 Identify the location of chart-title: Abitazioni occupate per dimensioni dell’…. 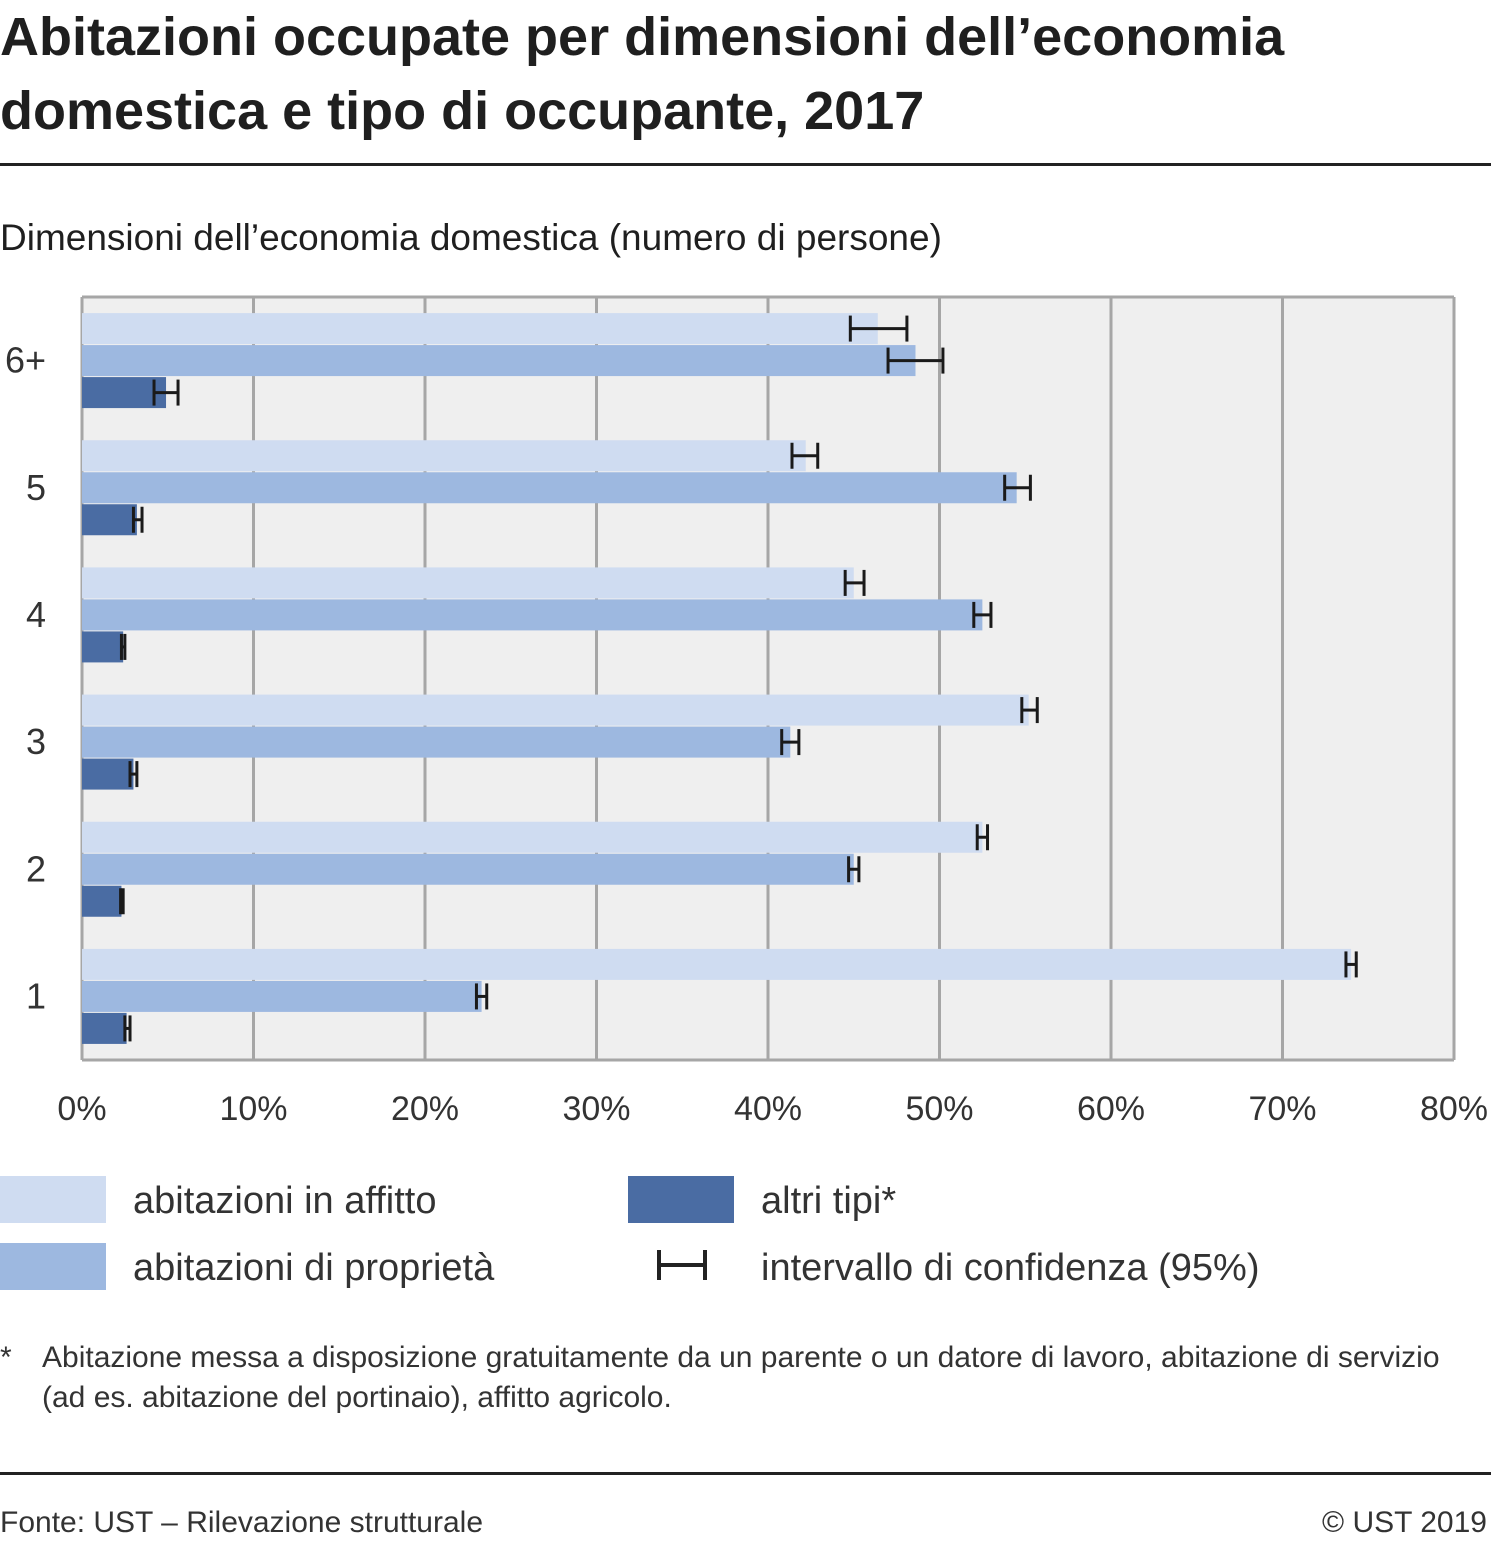
(642, 74).